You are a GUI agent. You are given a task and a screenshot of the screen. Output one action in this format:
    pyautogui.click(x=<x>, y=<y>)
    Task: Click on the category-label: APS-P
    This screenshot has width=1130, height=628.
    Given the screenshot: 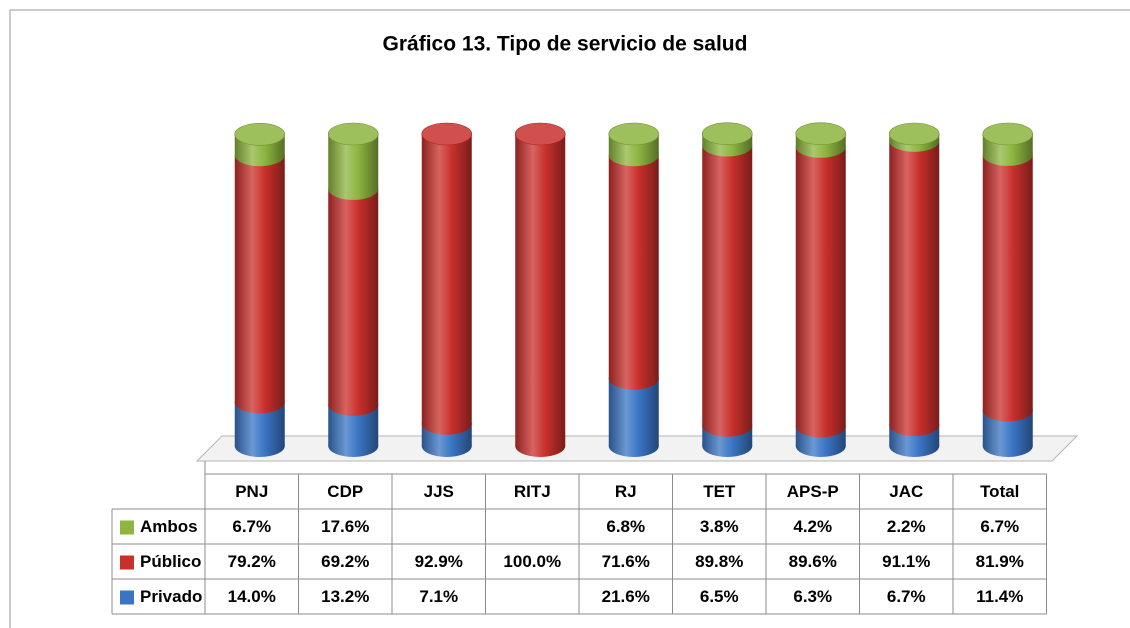 What is the action you would take?
    pyautogui.click(x=813, y=491)
    